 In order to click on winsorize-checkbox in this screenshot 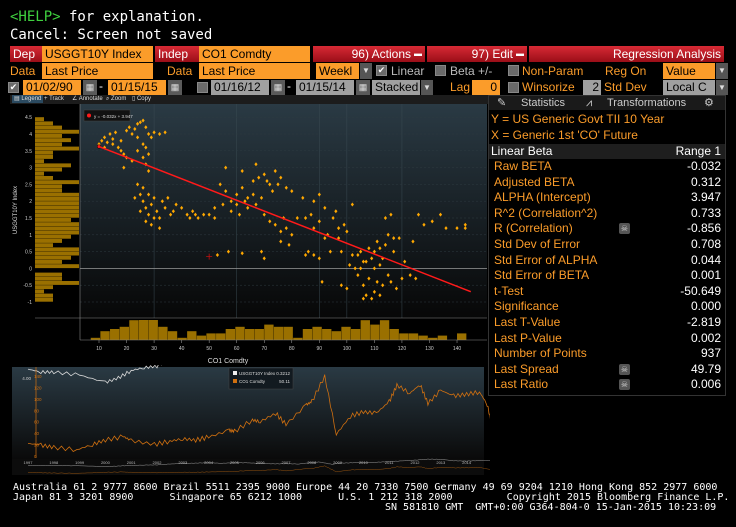, I will do `click(513, 87)`.